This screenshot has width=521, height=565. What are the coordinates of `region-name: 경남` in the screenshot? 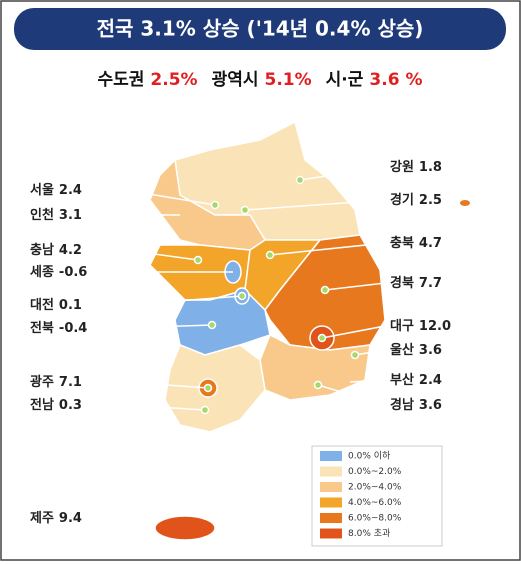 It's located at (402, 405).